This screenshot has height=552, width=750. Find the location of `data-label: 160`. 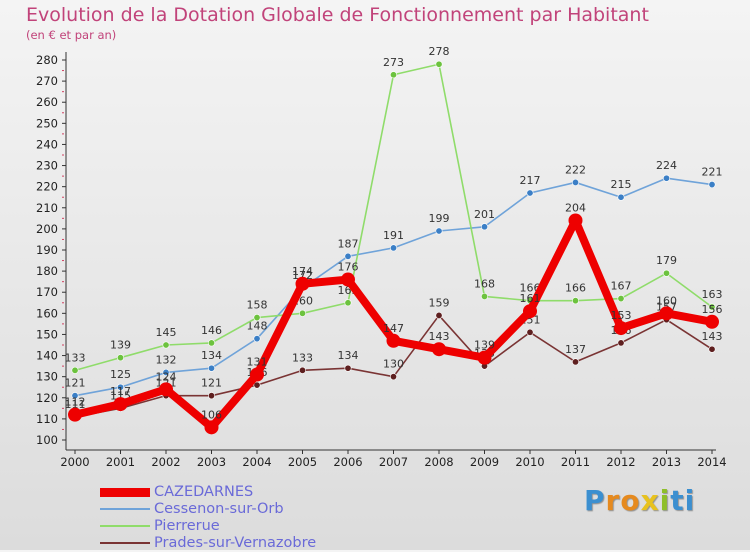

data-label: 160 is located at coordinates (666, 300).